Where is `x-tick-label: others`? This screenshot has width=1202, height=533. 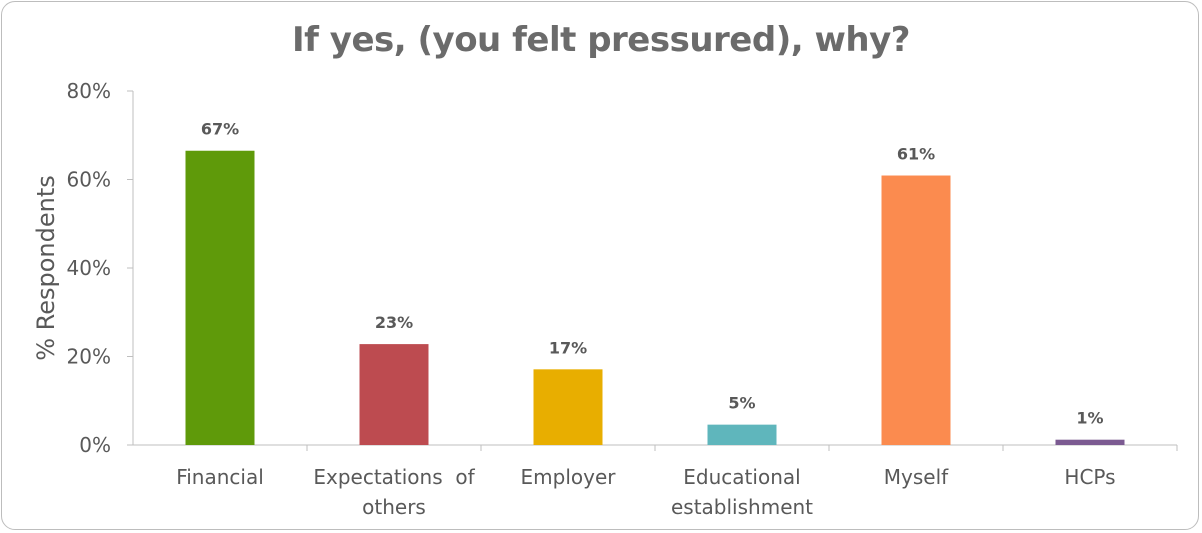
x-tick-label: others is located at coordinates (394, 507).